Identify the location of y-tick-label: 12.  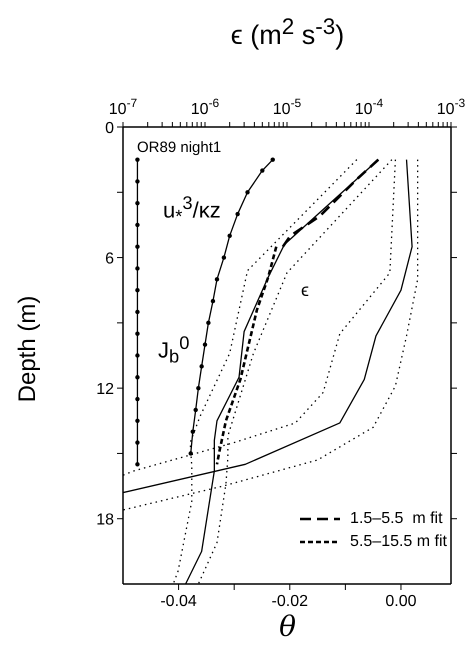
(105, 389).